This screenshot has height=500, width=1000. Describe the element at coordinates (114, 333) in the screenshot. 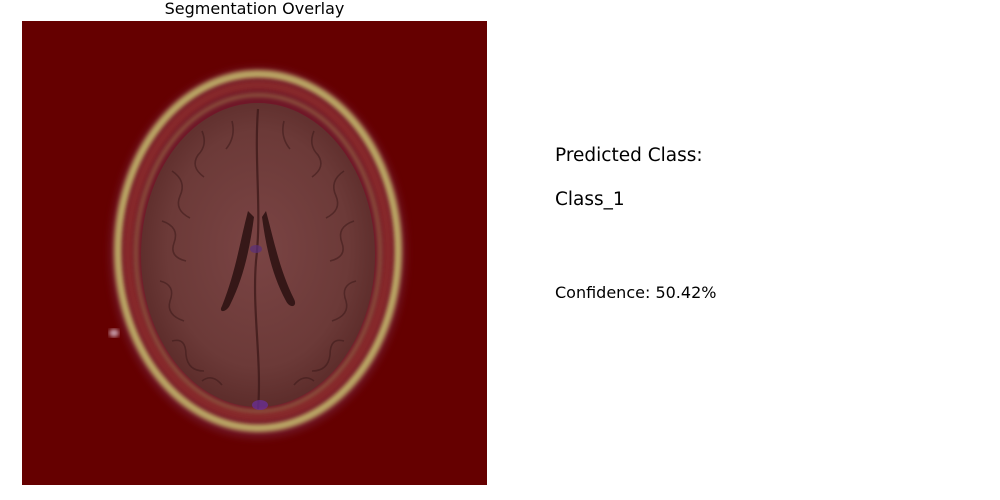

I see `artifact-dot` at that location.